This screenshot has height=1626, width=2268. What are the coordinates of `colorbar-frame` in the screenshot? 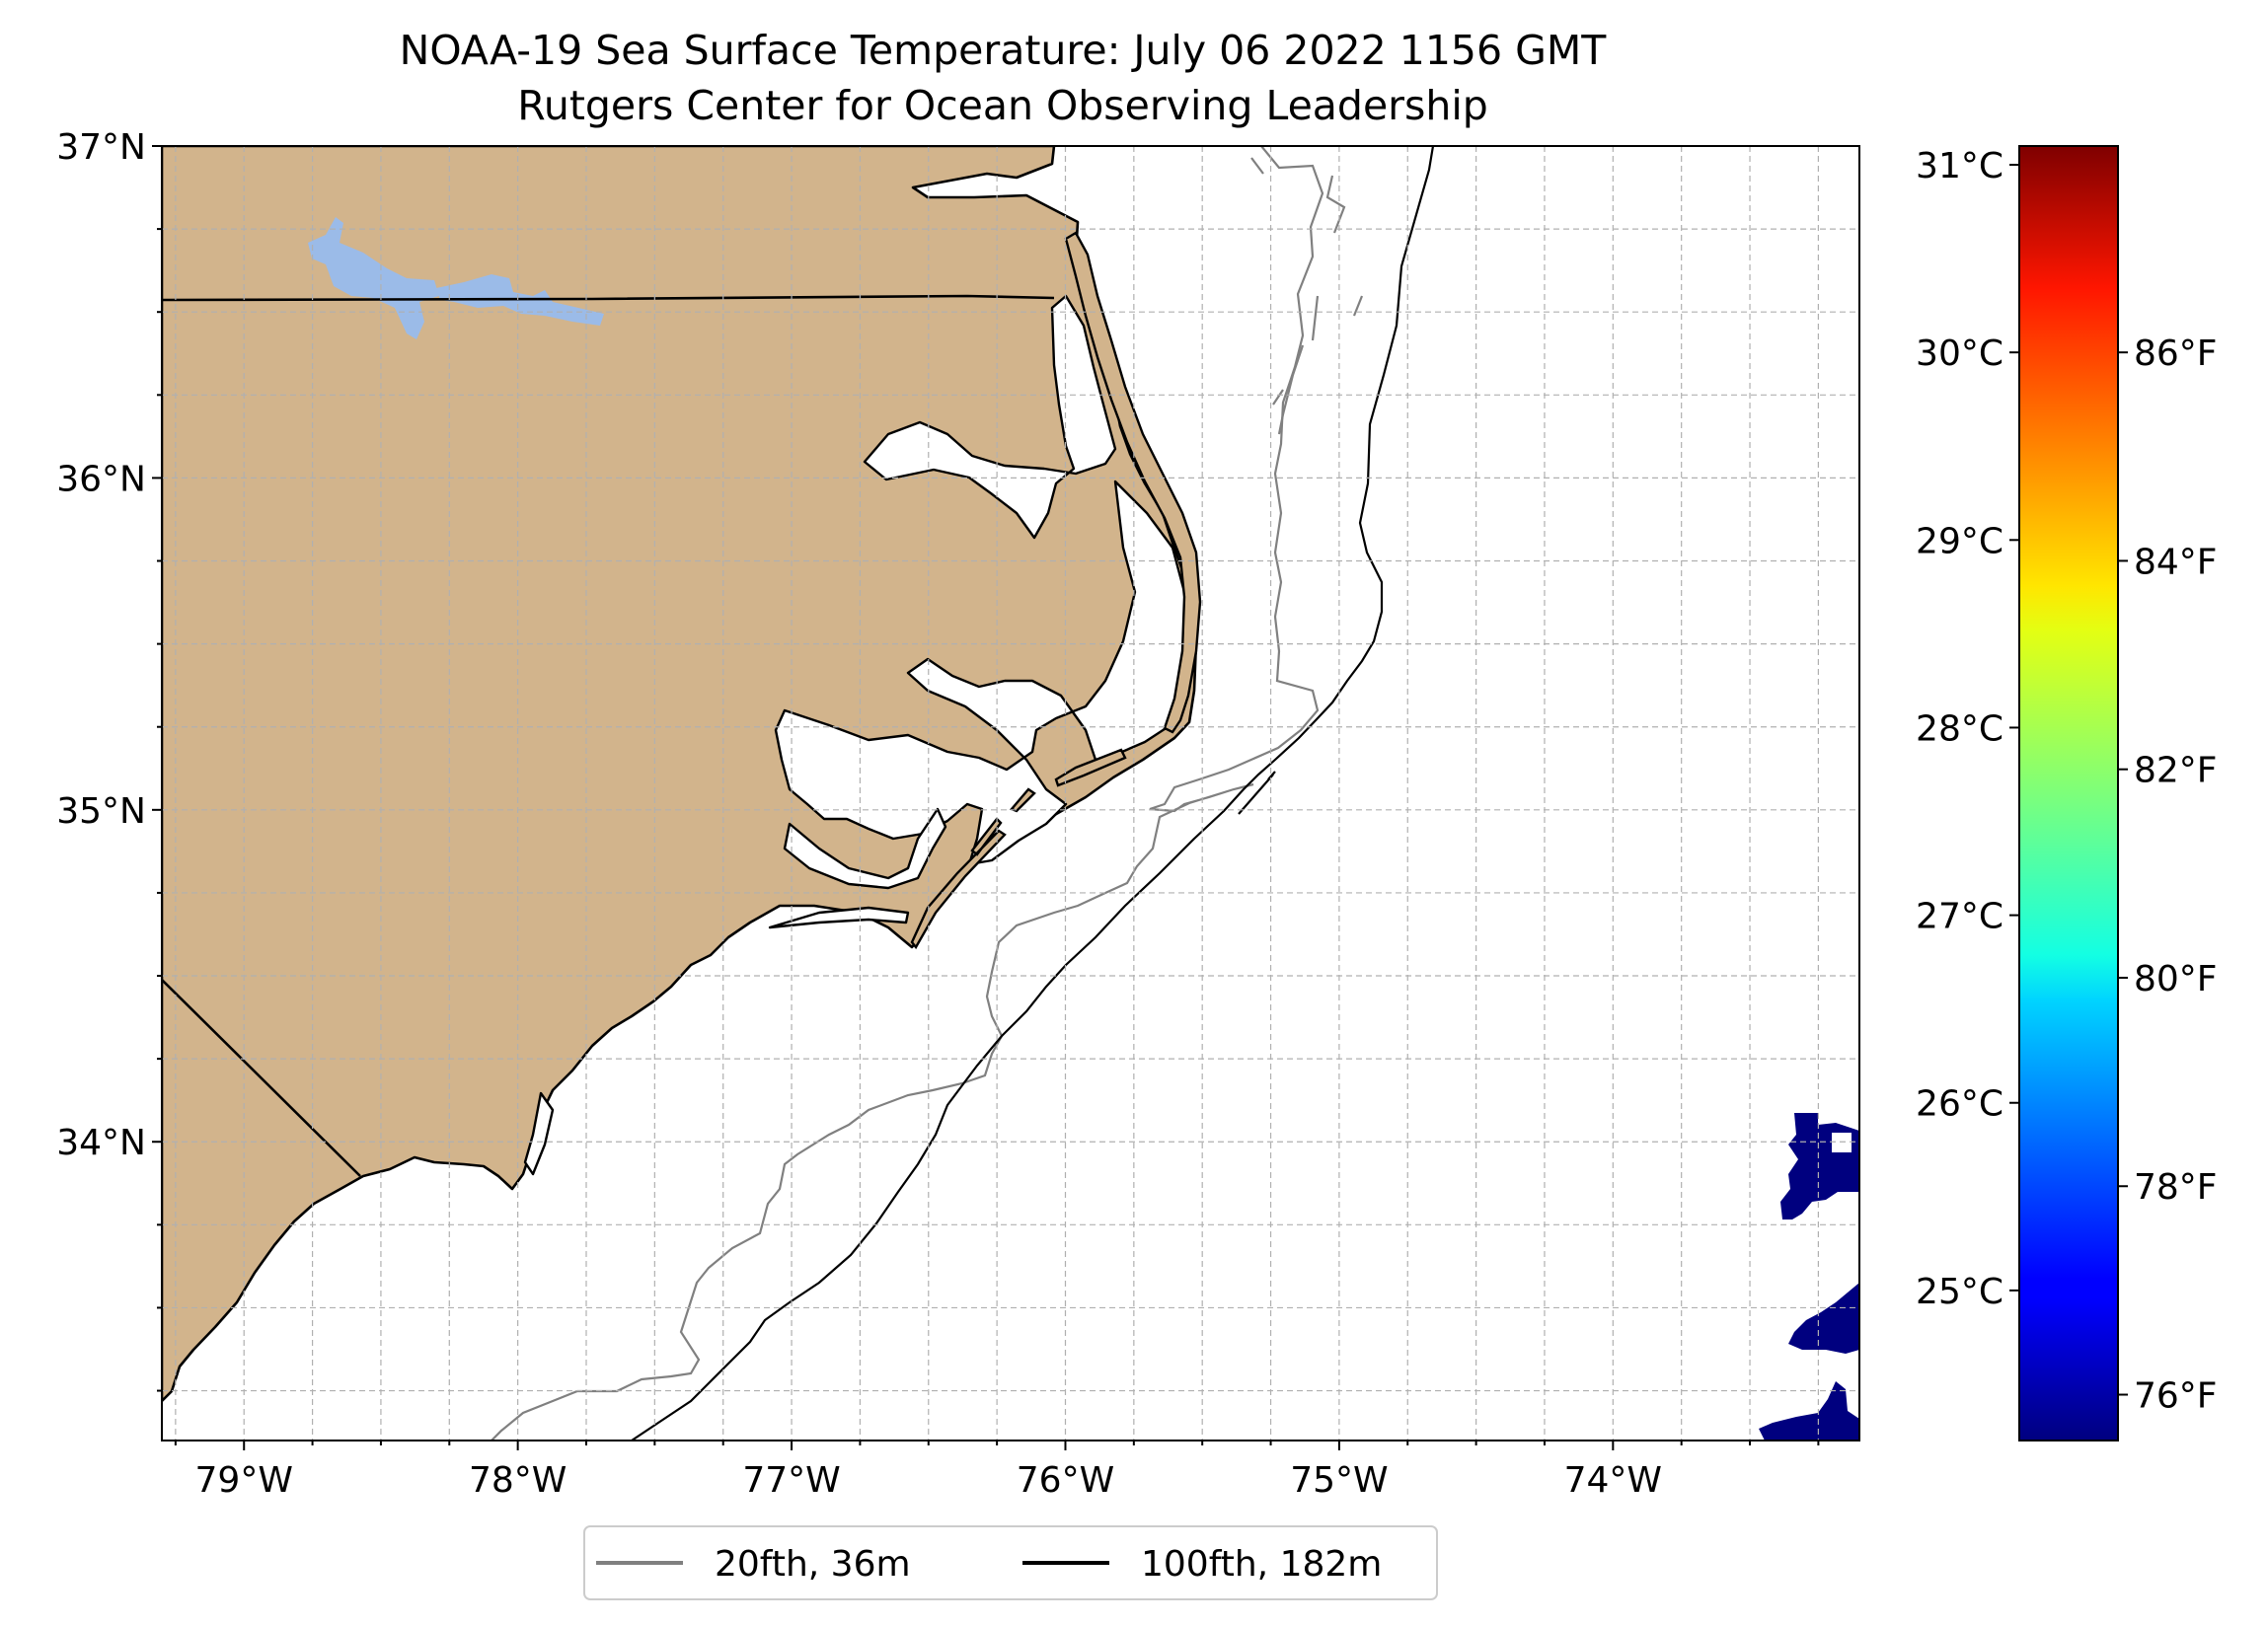 It's located at (2069, 793).